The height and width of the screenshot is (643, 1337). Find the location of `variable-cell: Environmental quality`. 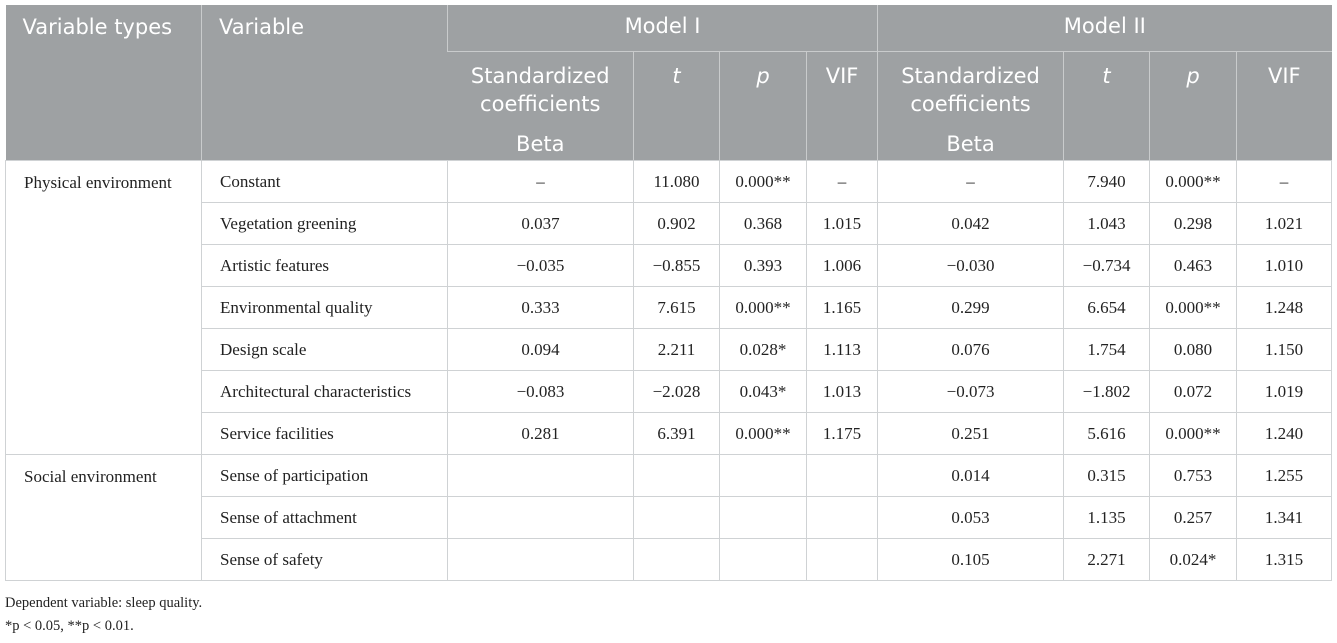

variable-cell: Environmental quality is located at coordinates (324, 307).